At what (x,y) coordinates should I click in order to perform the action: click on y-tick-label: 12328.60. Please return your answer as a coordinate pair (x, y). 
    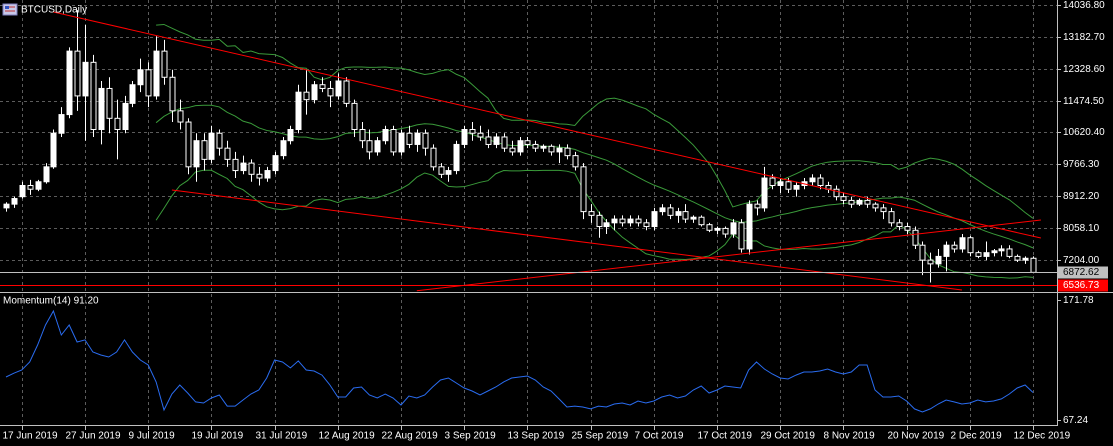
    Looking at the image, I should click on (1084, 69).